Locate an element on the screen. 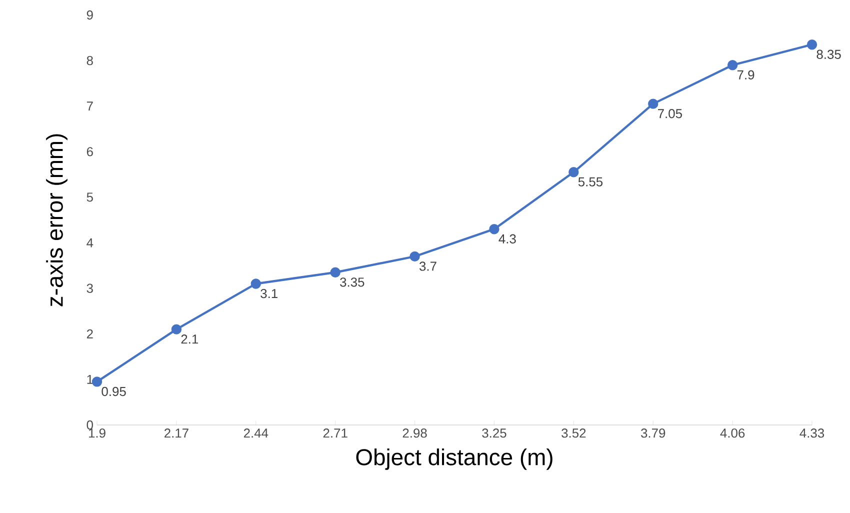 The width and height of the screenshot is (850, 513). y-tick-label: 8 is located at coordinates (89, 61).